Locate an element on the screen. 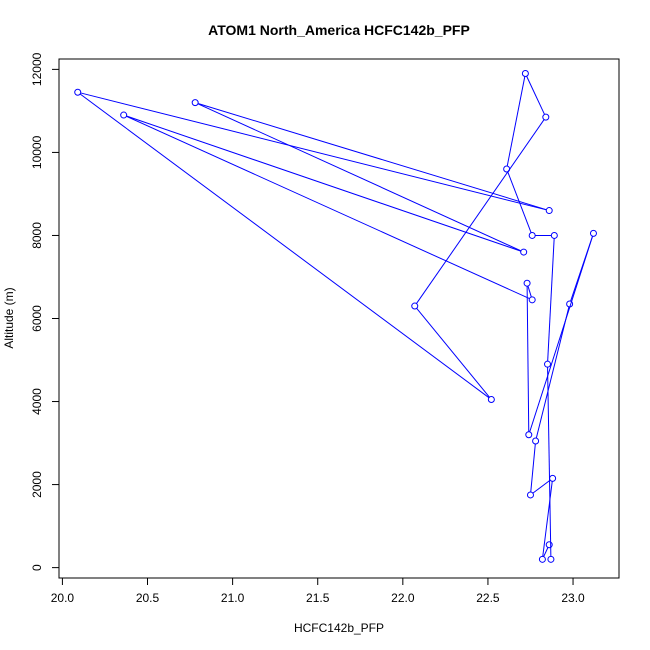 The height and width of the screenshot is (650, 650). y-tick-label: 0 is located at coordinates (37, 567).